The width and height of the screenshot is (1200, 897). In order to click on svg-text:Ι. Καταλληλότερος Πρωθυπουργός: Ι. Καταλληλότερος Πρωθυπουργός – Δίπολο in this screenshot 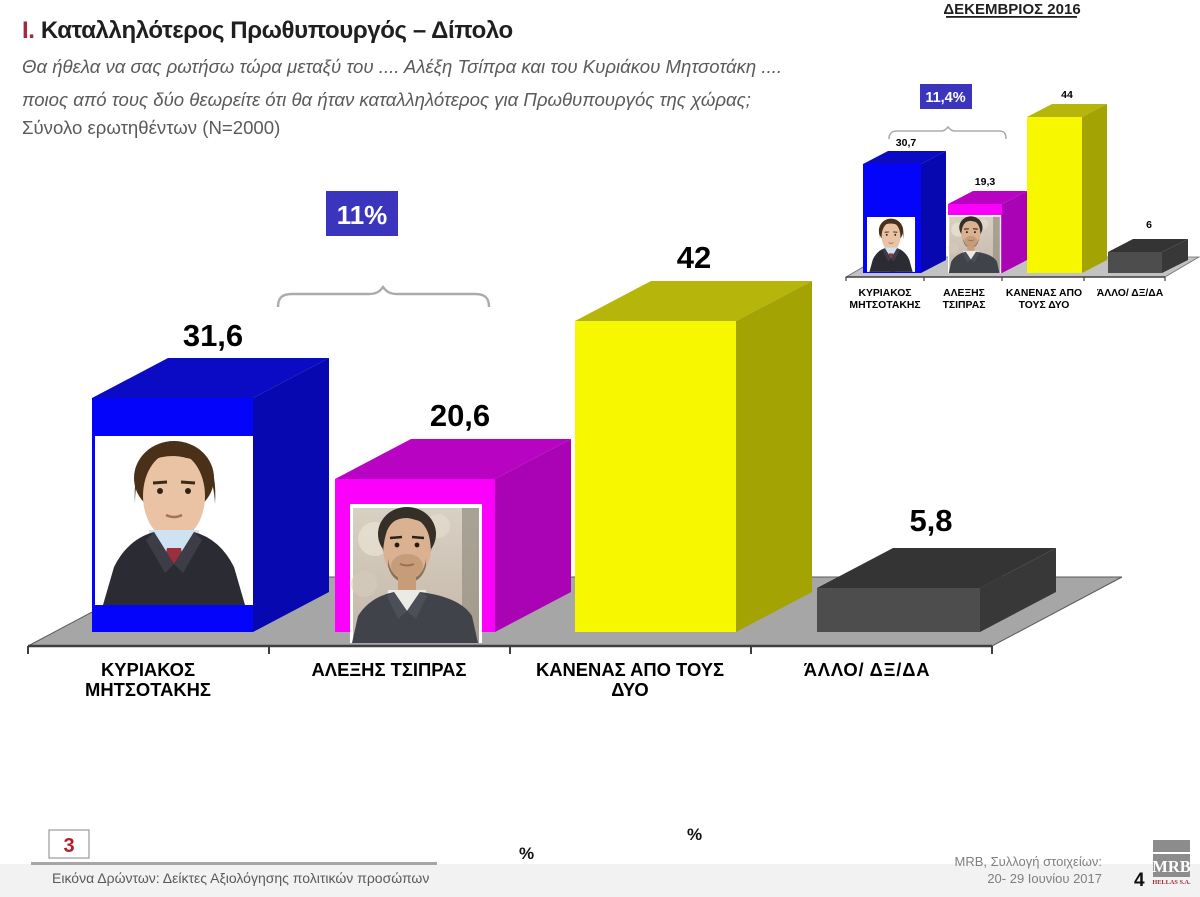, I will do `click(267, 30)`.